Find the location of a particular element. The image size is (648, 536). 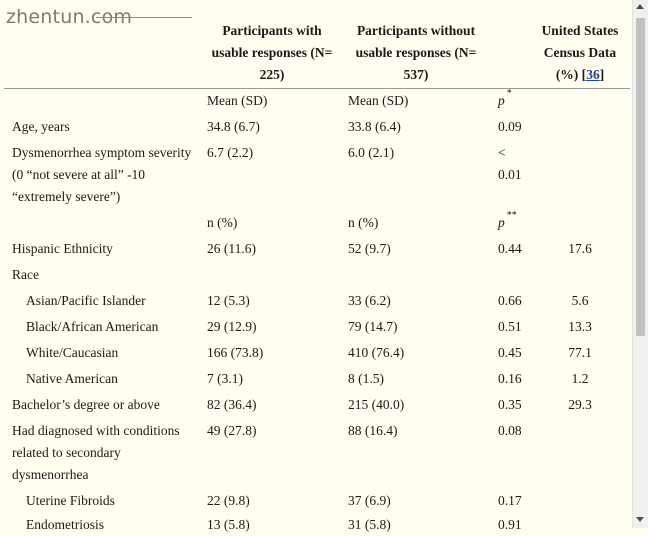

row-label: Uterine Fibroids is located at coordinates (70, 500).